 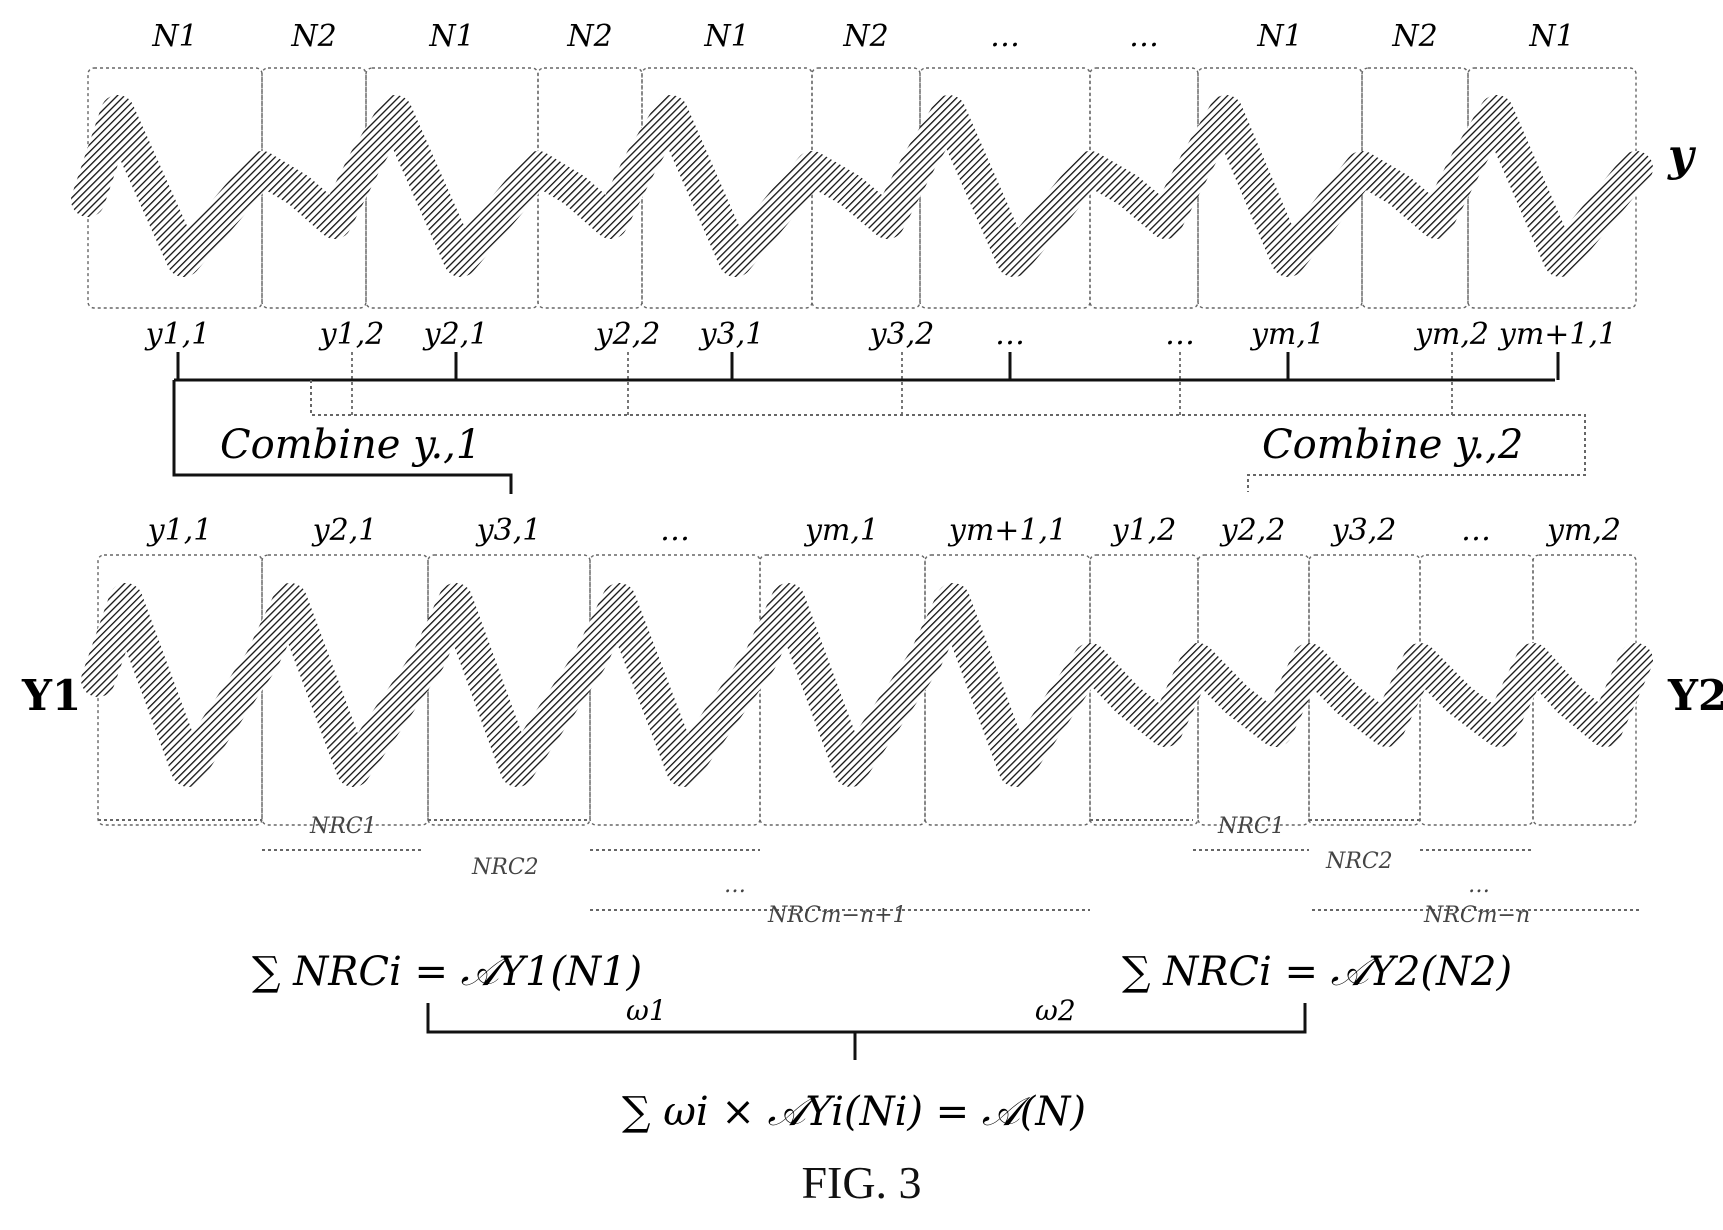 What do you see at coordinates (594, 685) in the screenshot?
I see `Y1-waveform` at bounding box center [594, 685].